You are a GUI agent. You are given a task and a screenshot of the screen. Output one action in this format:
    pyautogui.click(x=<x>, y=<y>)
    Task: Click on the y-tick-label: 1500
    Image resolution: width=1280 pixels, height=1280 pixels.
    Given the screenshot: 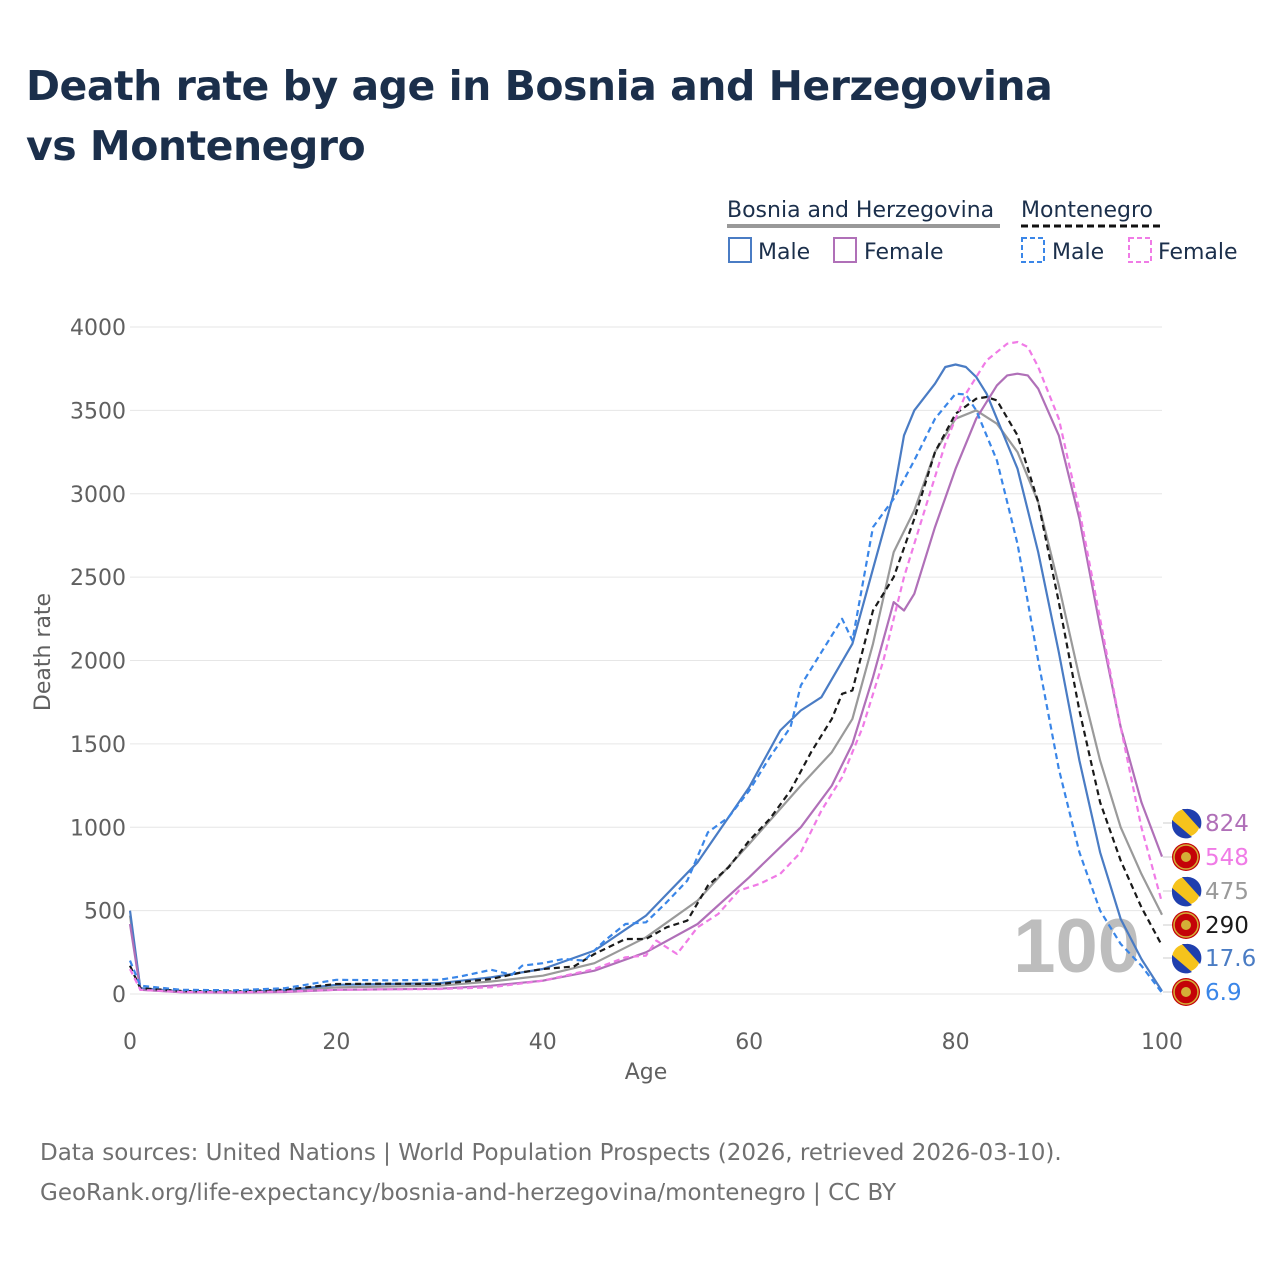 What is the action you would take?
    pyautogui.click(x=98, y=745)
    